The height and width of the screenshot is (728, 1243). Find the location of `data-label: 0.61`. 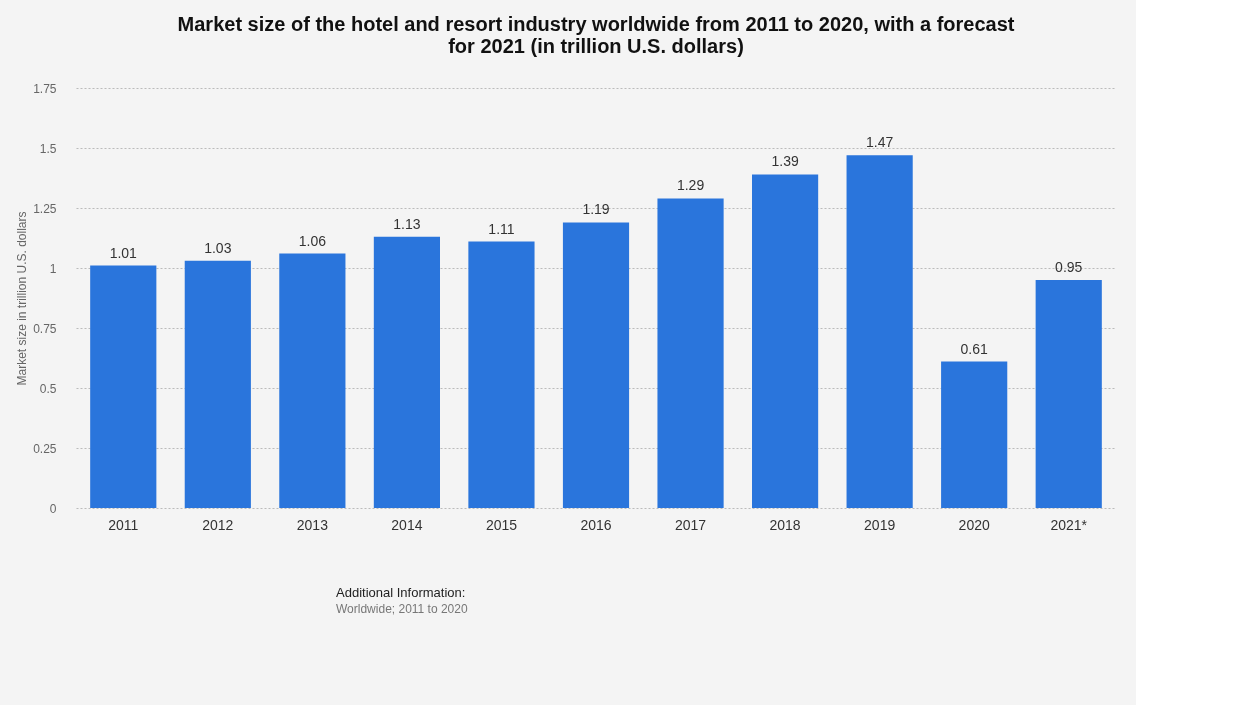

data-label: 0.61 is located at coordinates (974, 348).